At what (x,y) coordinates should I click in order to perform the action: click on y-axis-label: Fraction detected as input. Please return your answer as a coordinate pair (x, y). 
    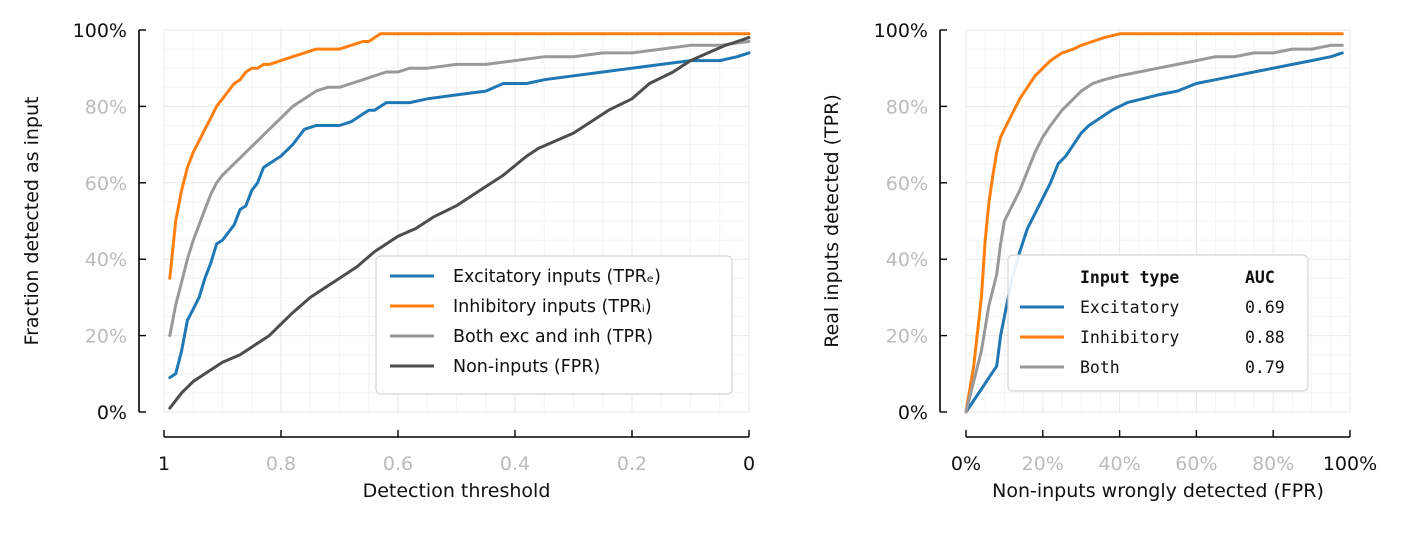
    Looking at the image, I should click on (32, 221).